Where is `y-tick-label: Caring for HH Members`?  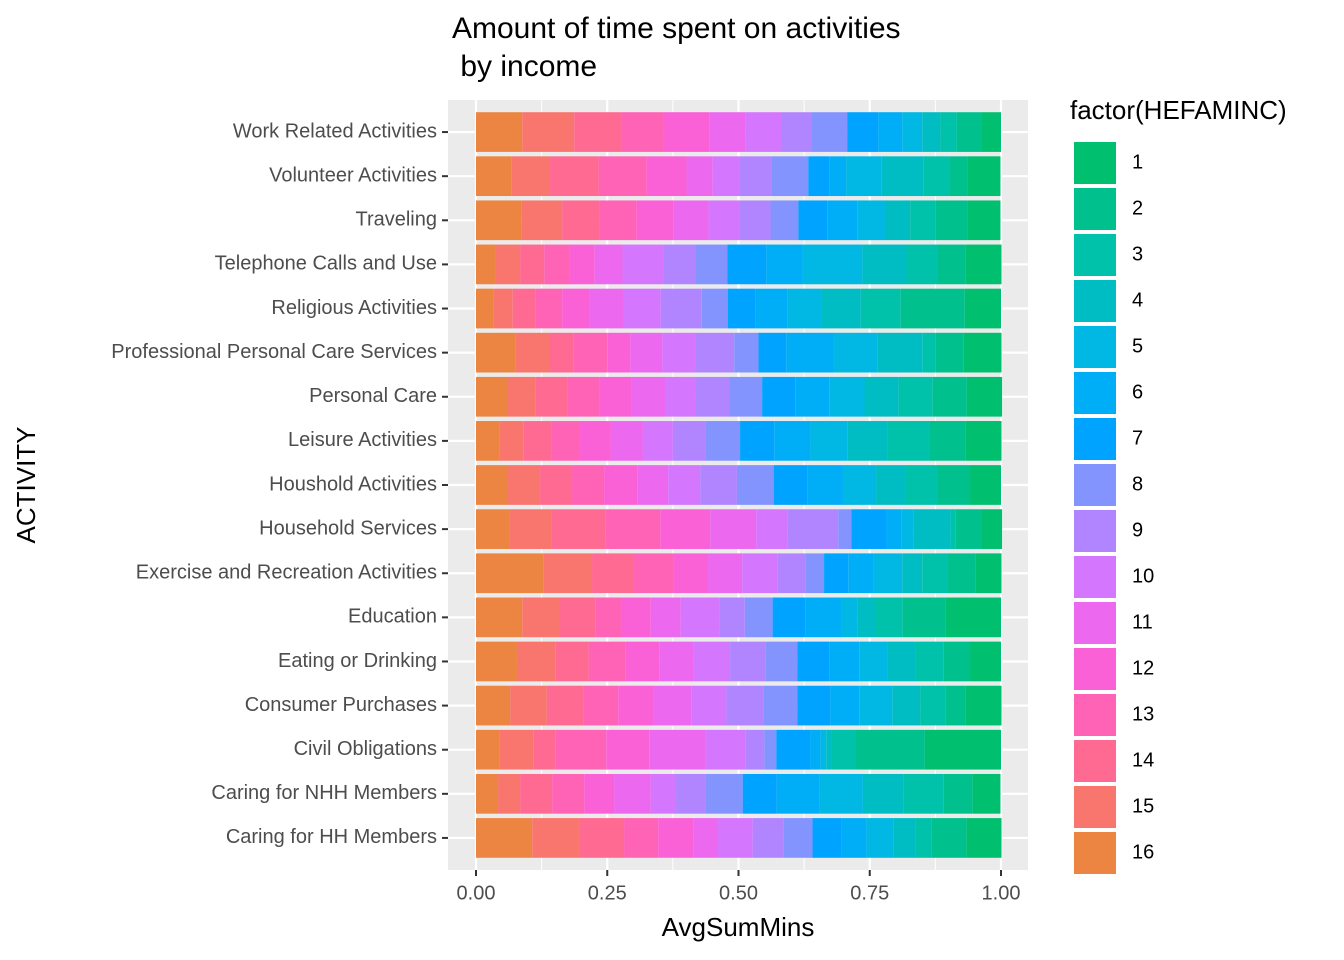
y-tick-label: Caring for HH Members is located at coordinates (331, 837).